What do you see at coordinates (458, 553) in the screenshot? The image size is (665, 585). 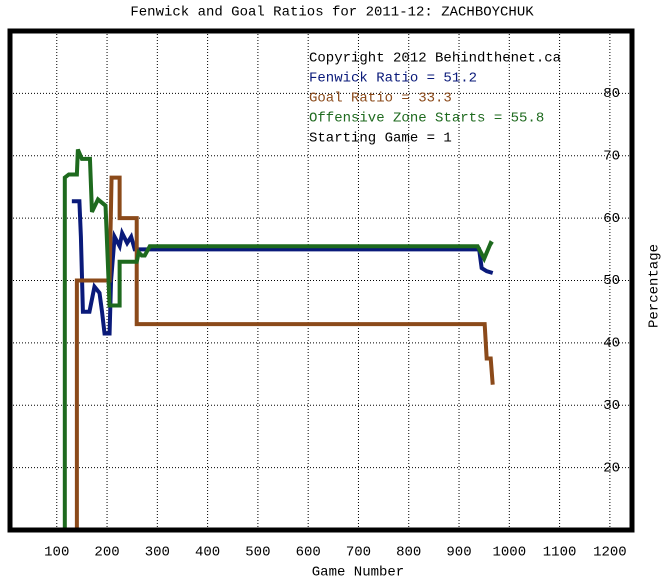 I see `x-tick-label: 900` at bounding box center [458, 553].